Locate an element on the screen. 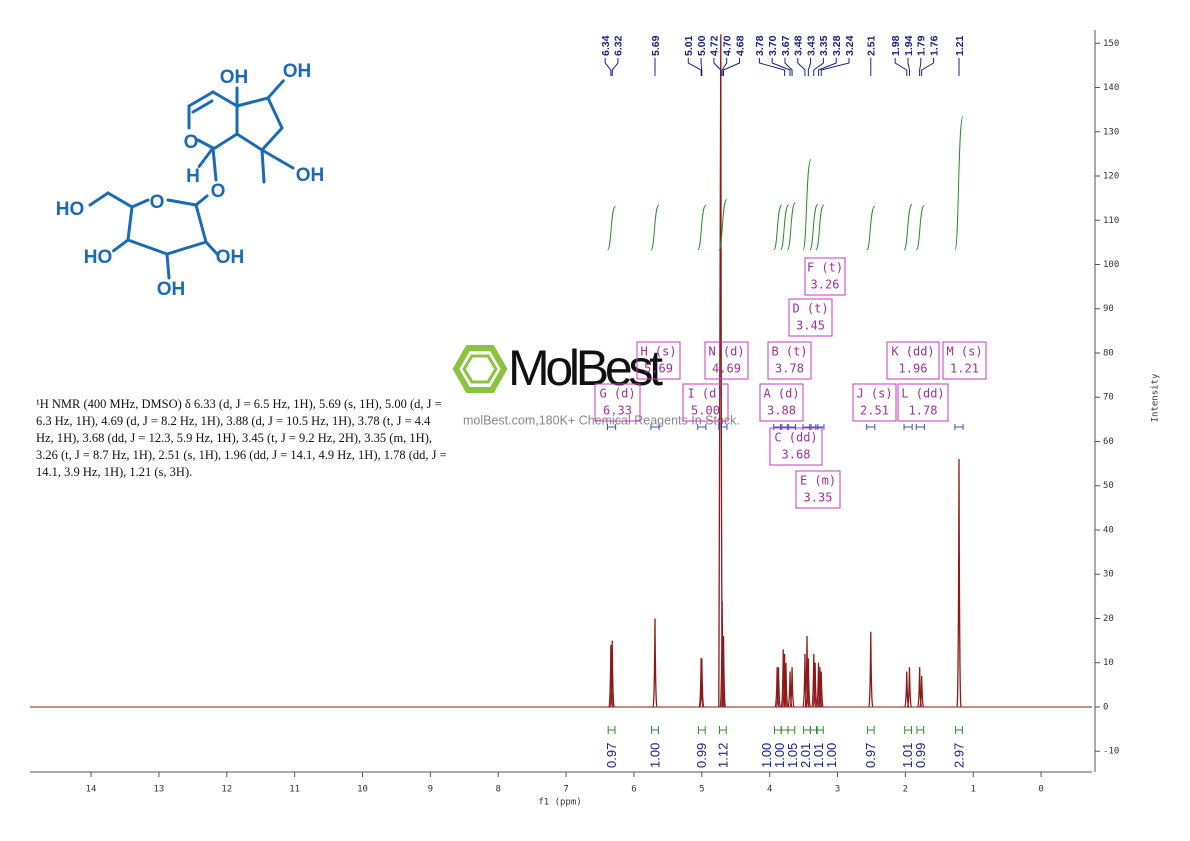 Image resolution: width=1190 pixels, height=841 pixels. multiplet-shift: 3.35 is located at coordinates (818, 498).